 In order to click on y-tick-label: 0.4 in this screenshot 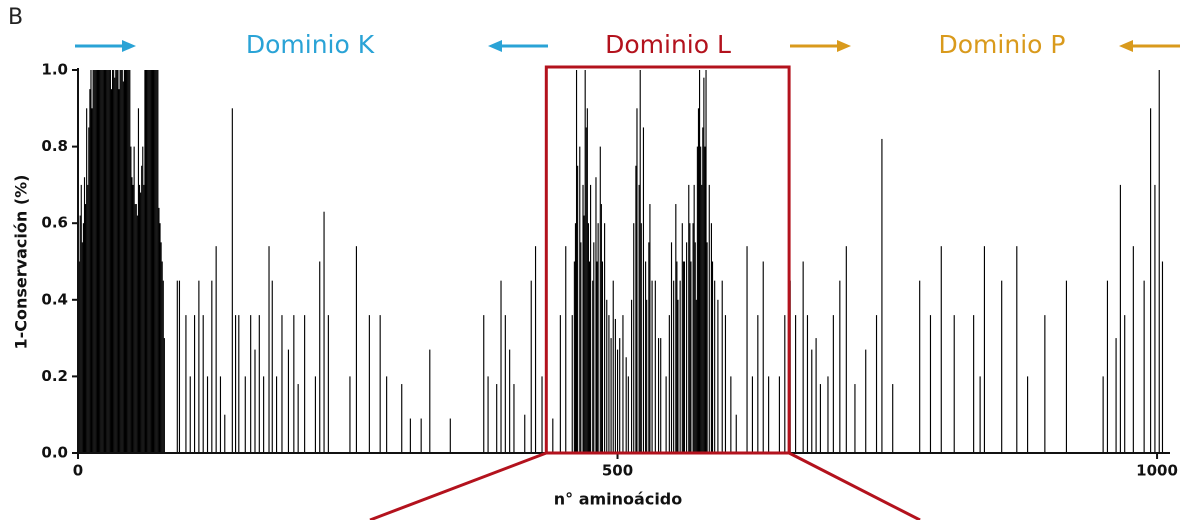, I will do `click(54, 299)`.